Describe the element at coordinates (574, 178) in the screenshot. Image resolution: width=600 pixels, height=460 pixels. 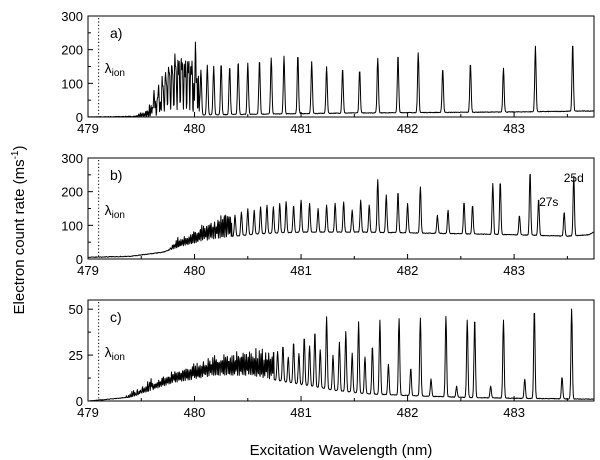
I see `peak-annotation: 25d` at that location.